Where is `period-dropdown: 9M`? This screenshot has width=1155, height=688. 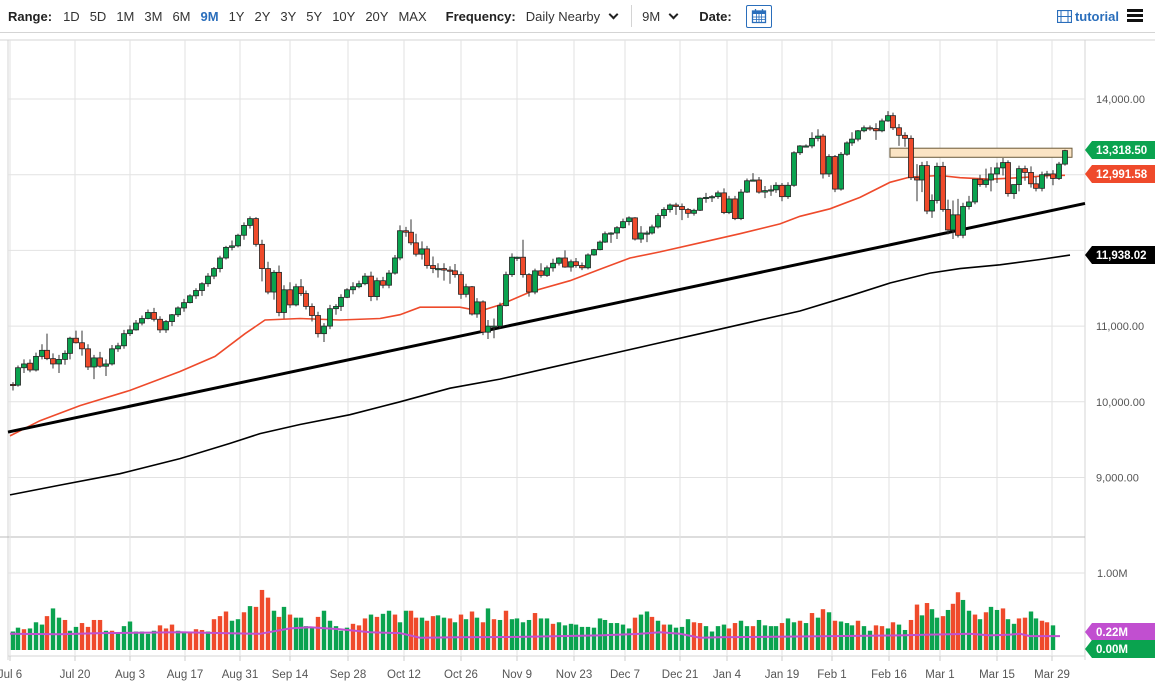 period-dropdown: 9M is located at coordinates (664, 16).